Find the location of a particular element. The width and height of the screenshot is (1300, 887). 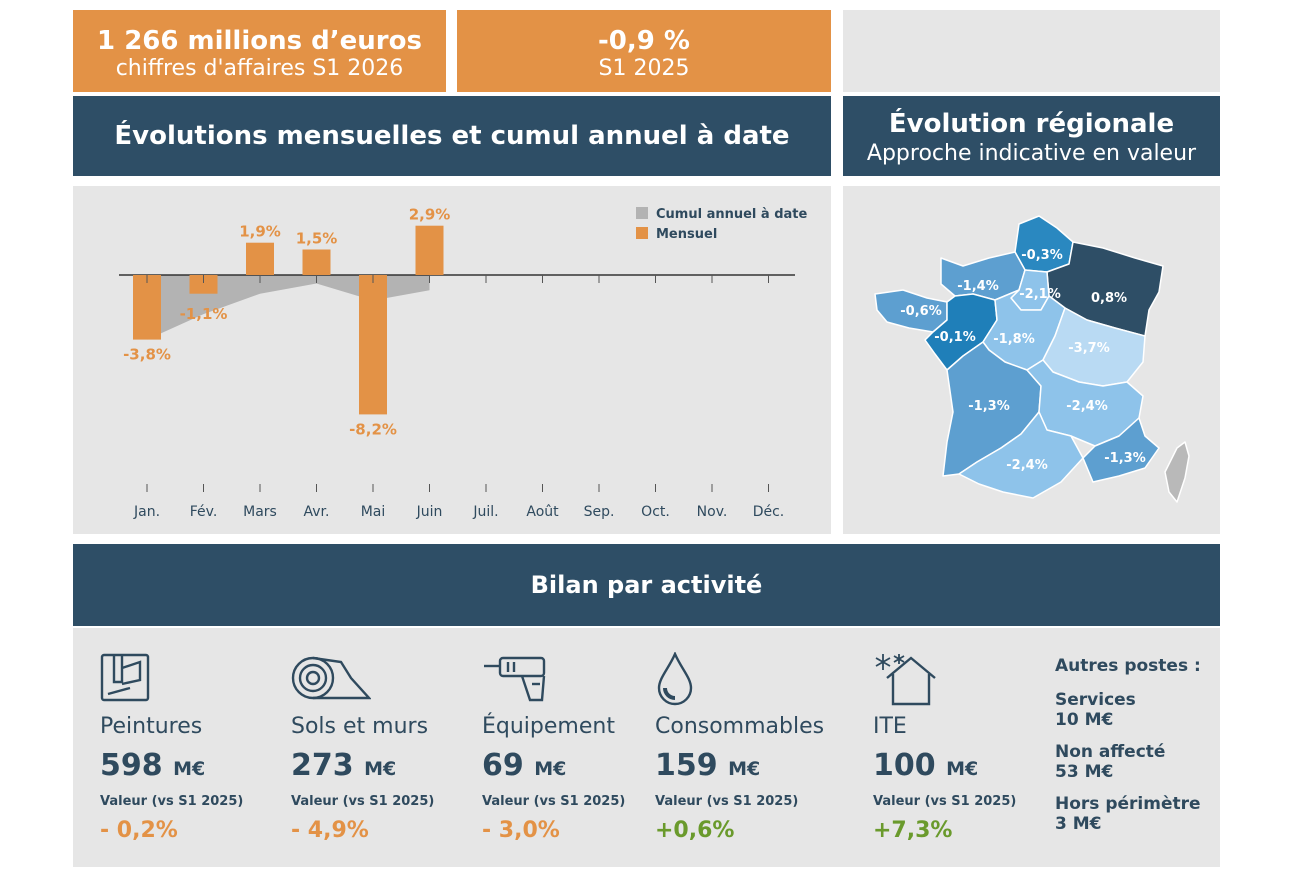

kpi-change-value: -0,9 % is located at coordinates (644, 41).